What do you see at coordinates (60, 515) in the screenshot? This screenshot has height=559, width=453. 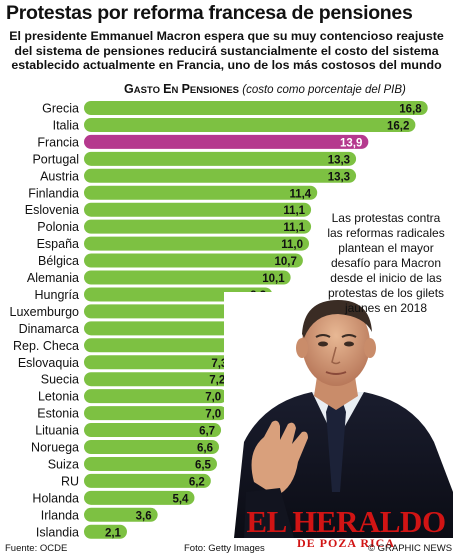 I see `category-label: Irlanda` at bounding box center [60, 515].